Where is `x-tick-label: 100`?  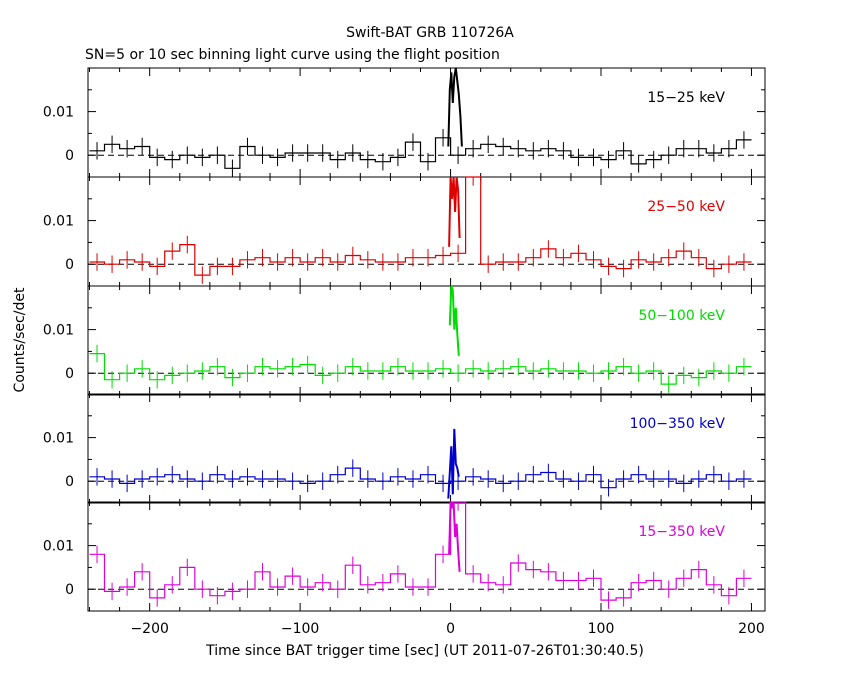 x-tick-label: 100 is located at coordinates (601, 629).